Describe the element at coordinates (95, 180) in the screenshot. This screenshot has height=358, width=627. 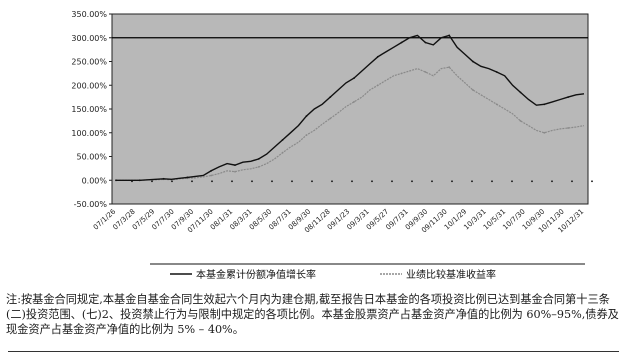
I see `y-tick-label: 0.00%` at that location.